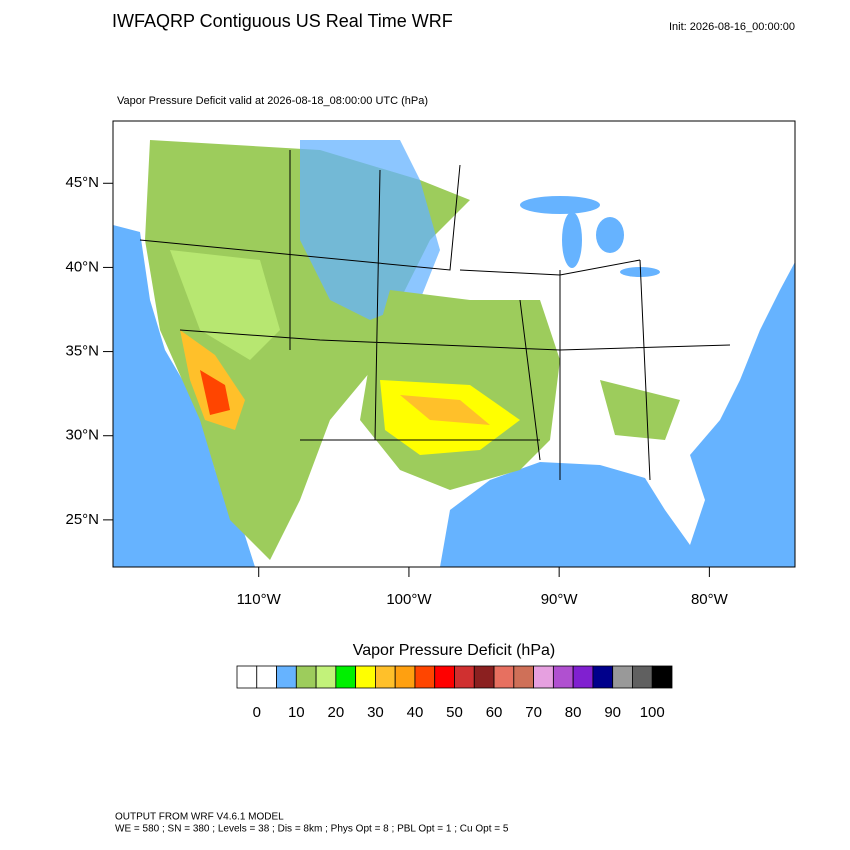 The width and height of the screenshot is (850, 850). Describe the element at coordinates (494, 712) in the screenshot. I see `colorbar-tick-label: 60` at that location.